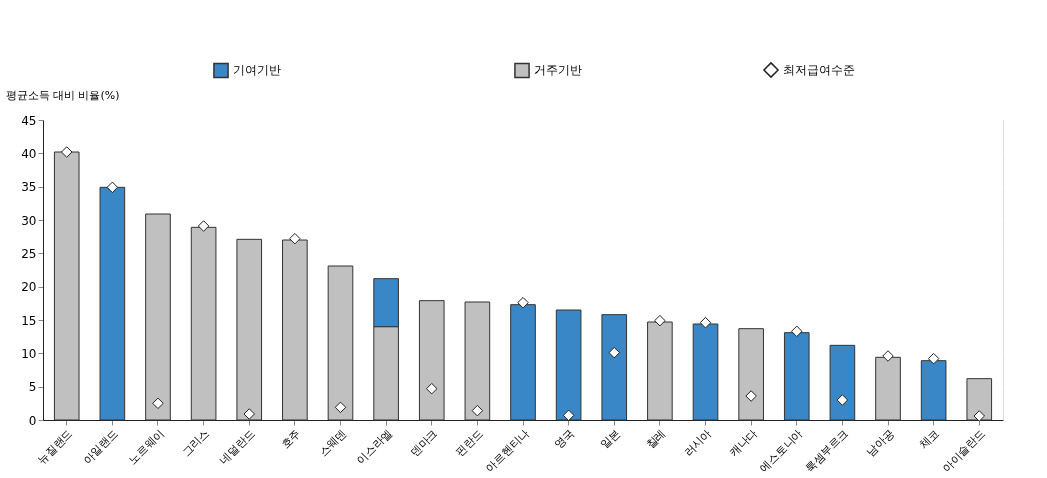  I want to click on x-tick-label: 영국, so click(565, 439).